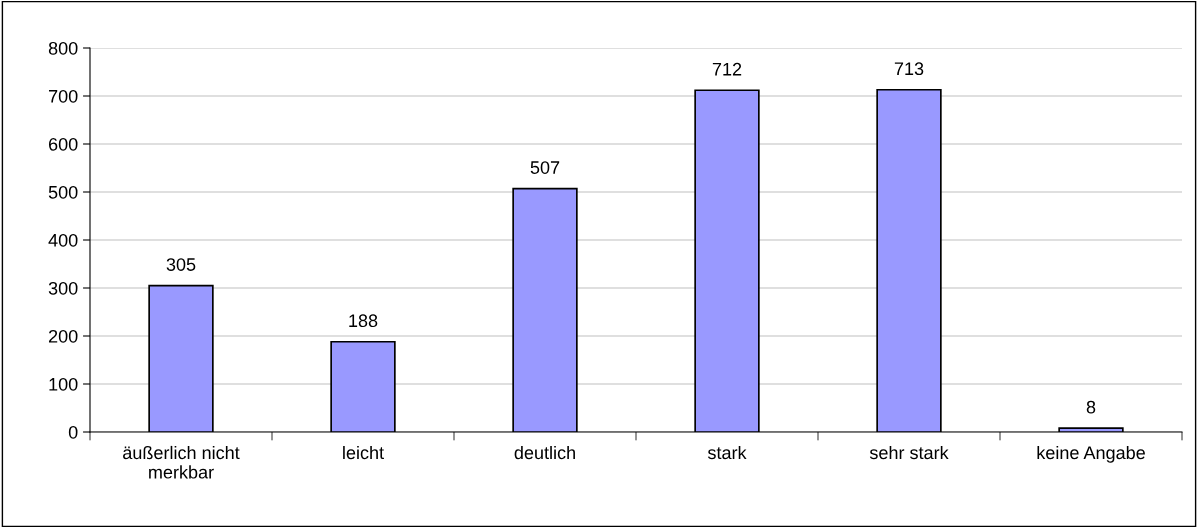 The width and height of the screenshot is (1198, 528). I want to click on x-tick-label: sehr stark, so click(909, 452).